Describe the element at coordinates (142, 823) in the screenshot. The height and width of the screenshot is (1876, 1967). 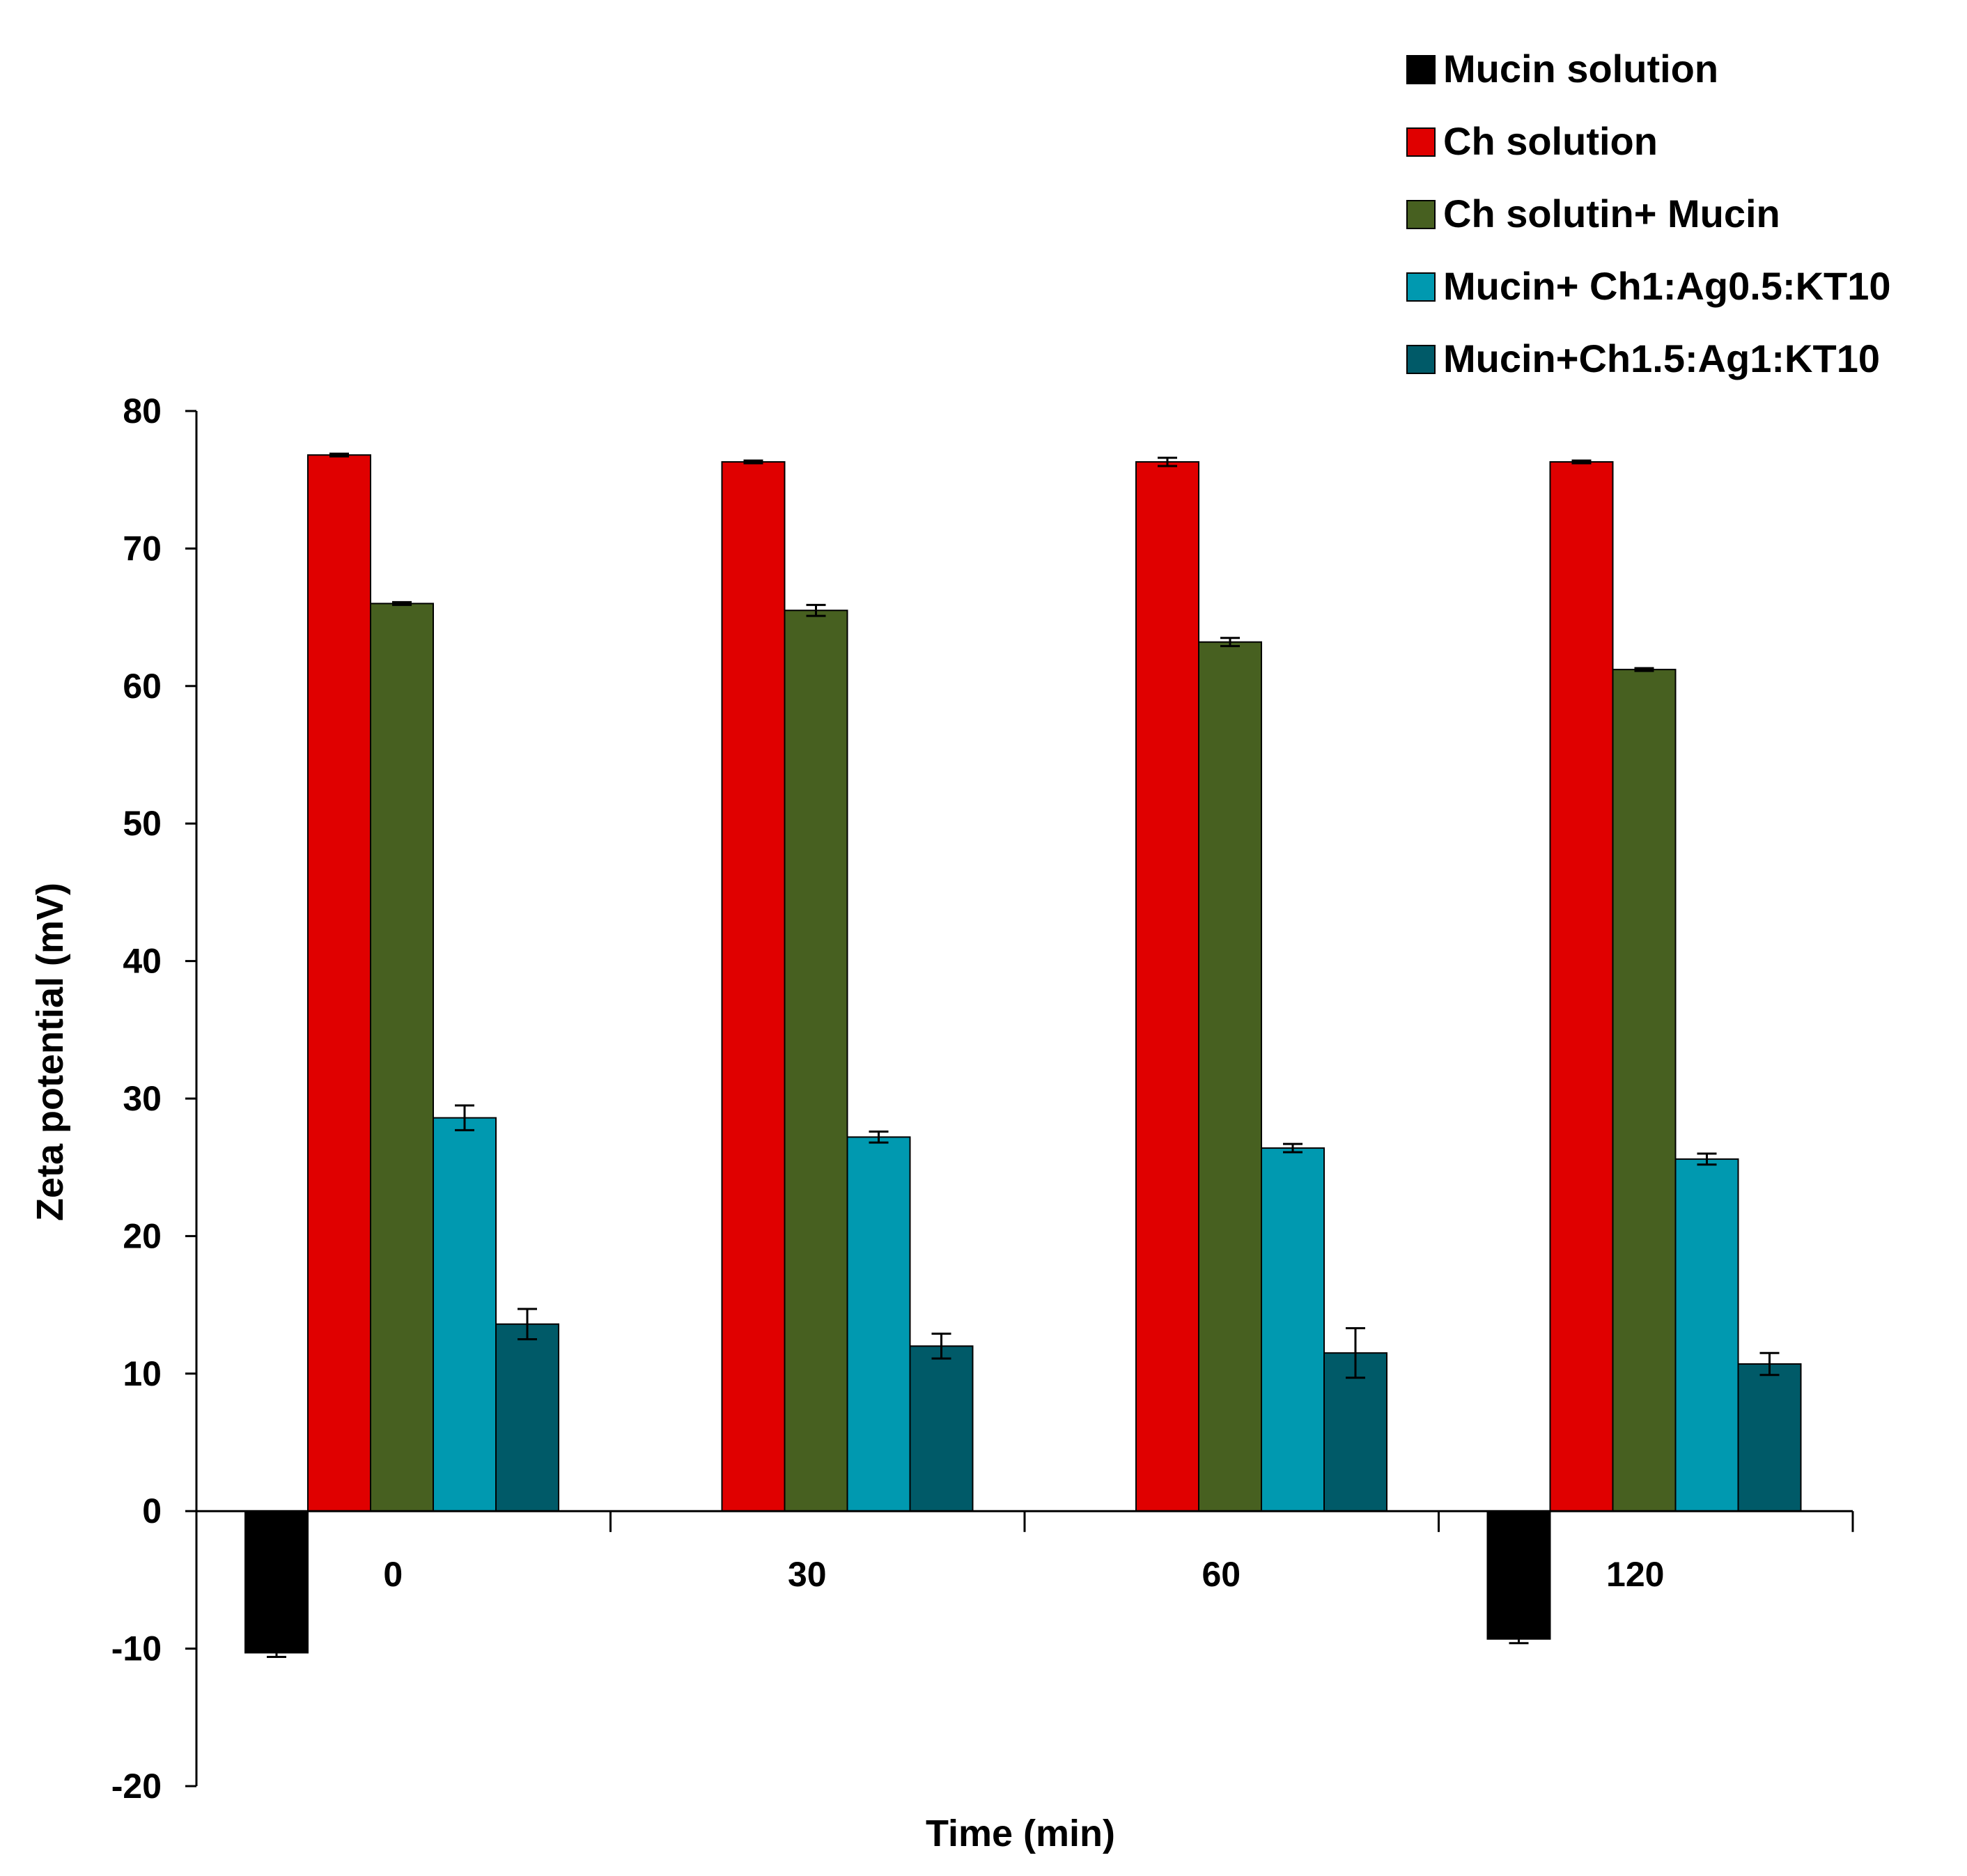
I see `y-tick-label: 50` at that location.